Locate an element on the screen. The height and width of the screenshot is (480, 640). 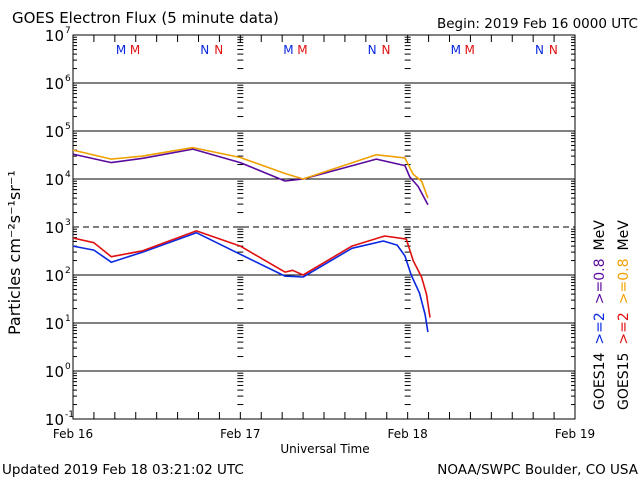
x-tick-label: Feb 18 is located at coordinates (407, 434).